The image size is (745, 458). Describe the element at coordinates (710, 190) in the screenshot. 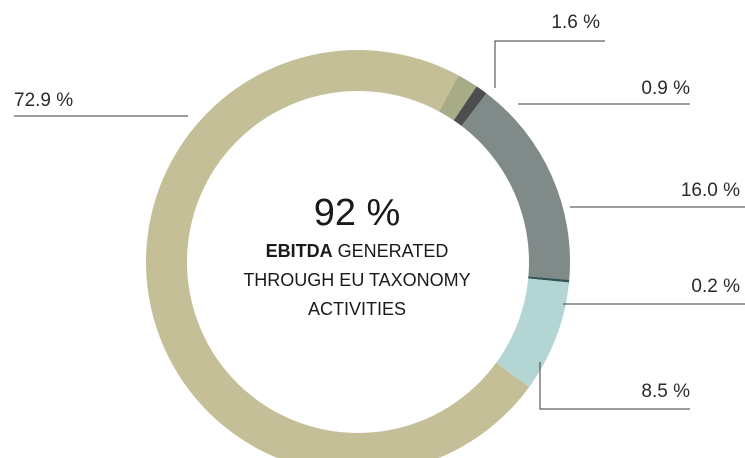

I see `slice-label: 16.0 %` at that location.